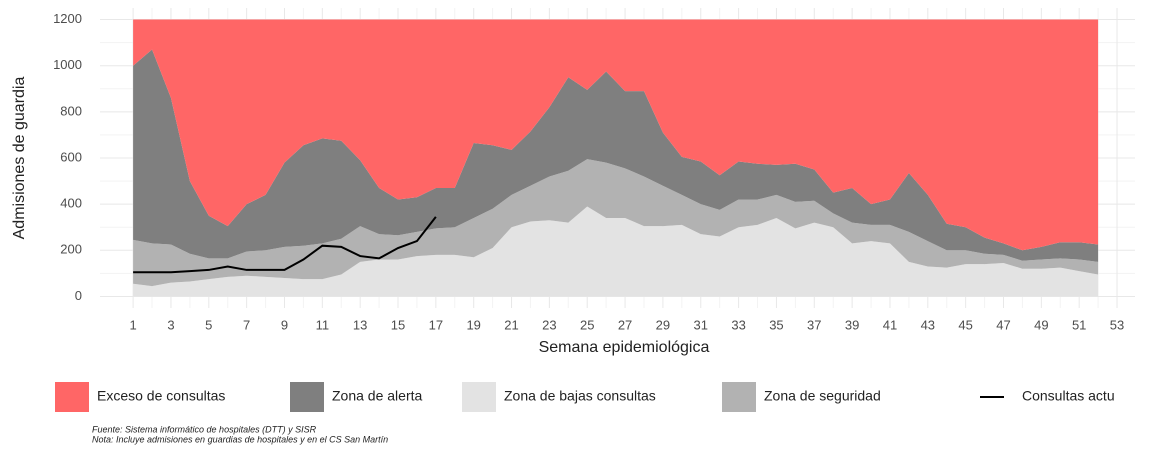 The height and width of the screenshot is (458, 1153). I want to click on y-tick-label: 600, so click(71, 156).